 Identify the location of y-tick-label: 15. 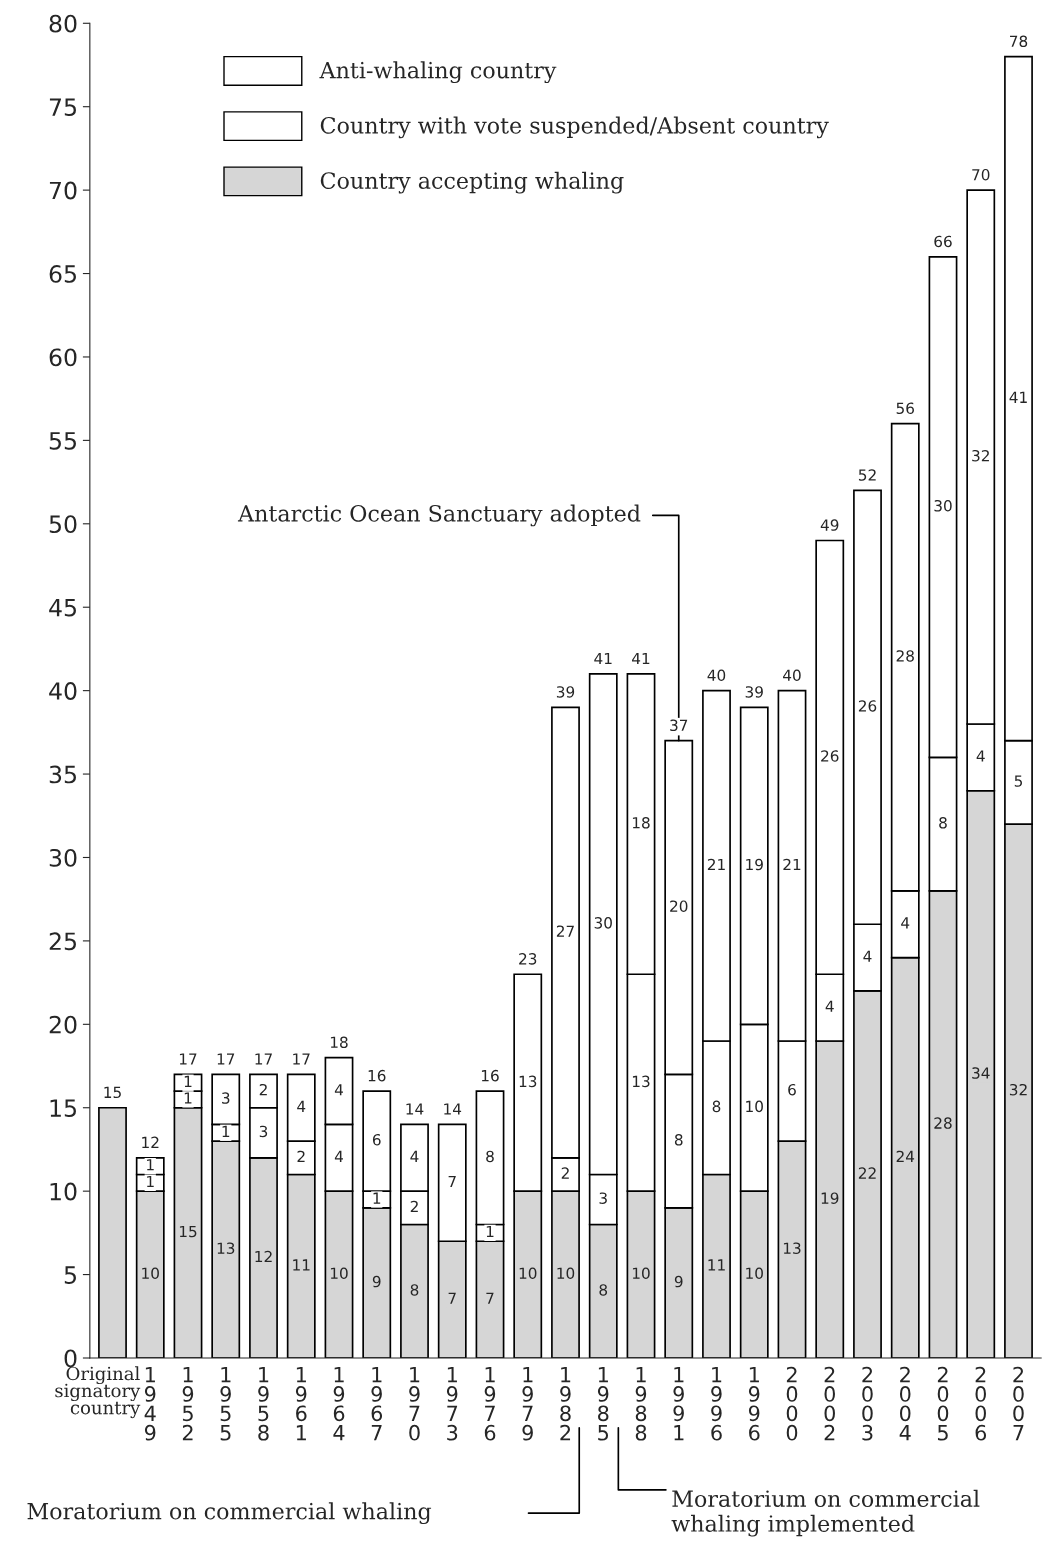
(63, 1108).